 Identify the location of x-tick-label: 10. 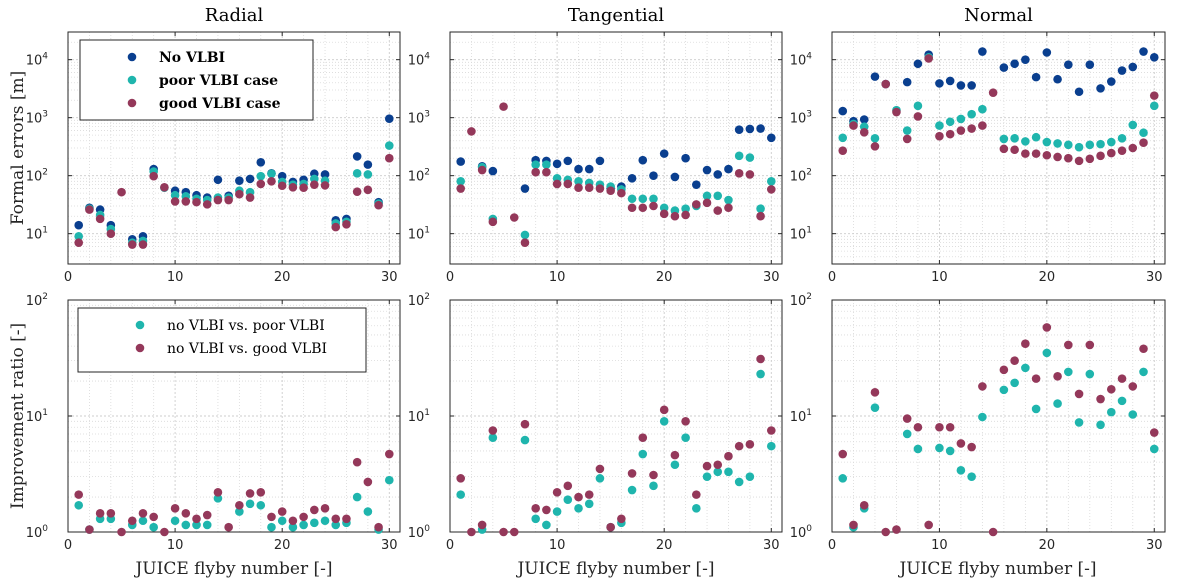
(175, 545).